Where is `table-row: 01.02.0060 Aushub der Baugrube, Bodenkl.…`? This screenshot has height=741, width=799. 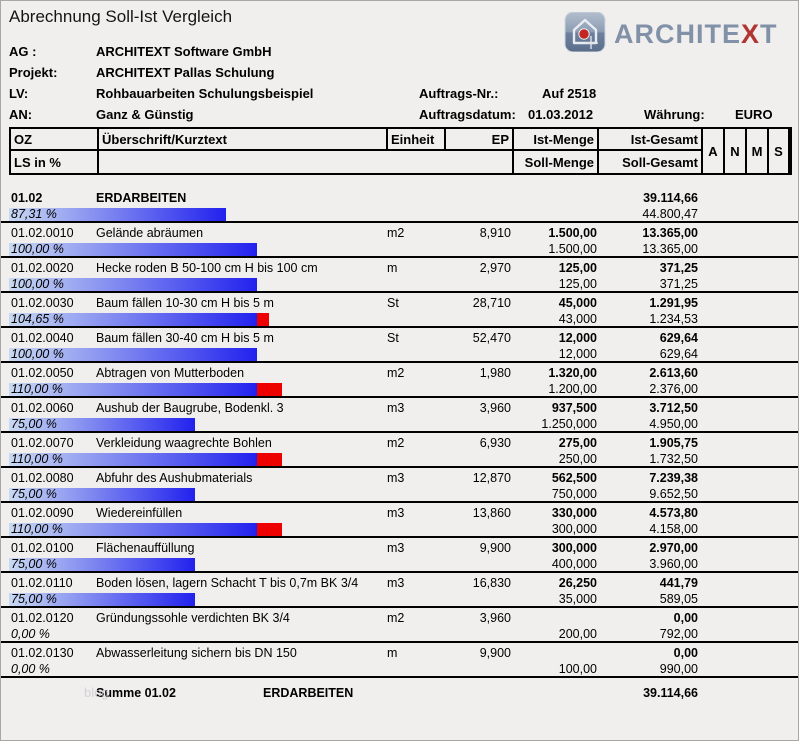 table-row: 01.02.0060 Aushub der Baugrube, Bodenkl.… is located at coordinates (399, 415).